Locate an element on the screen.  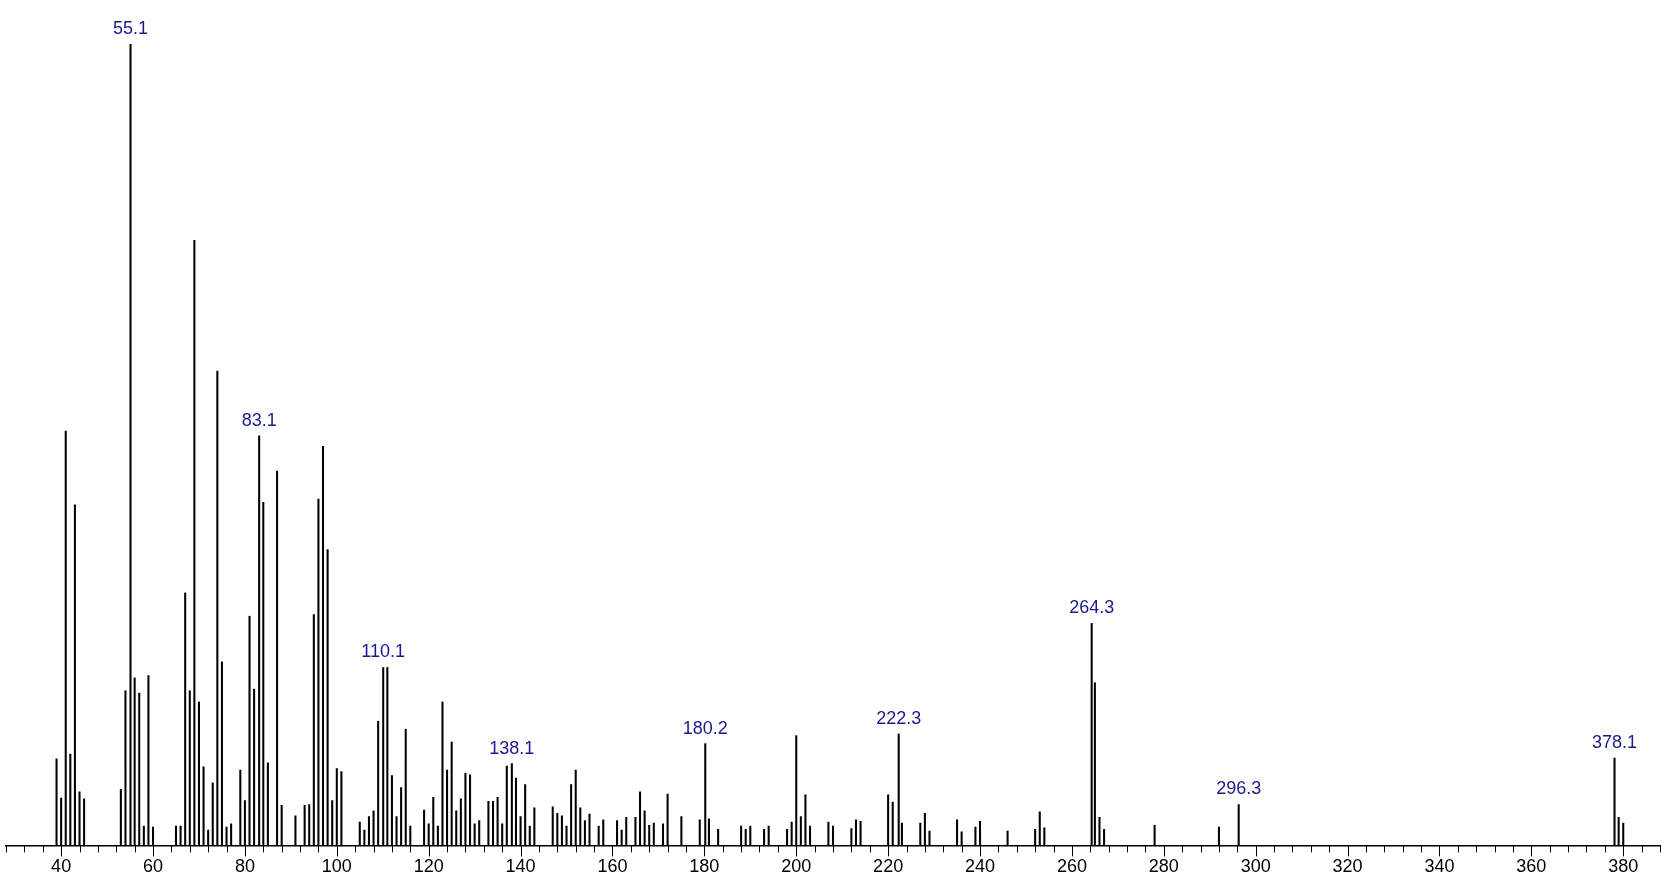
x-tick-label: 60 is located at coordinates (153, 866).